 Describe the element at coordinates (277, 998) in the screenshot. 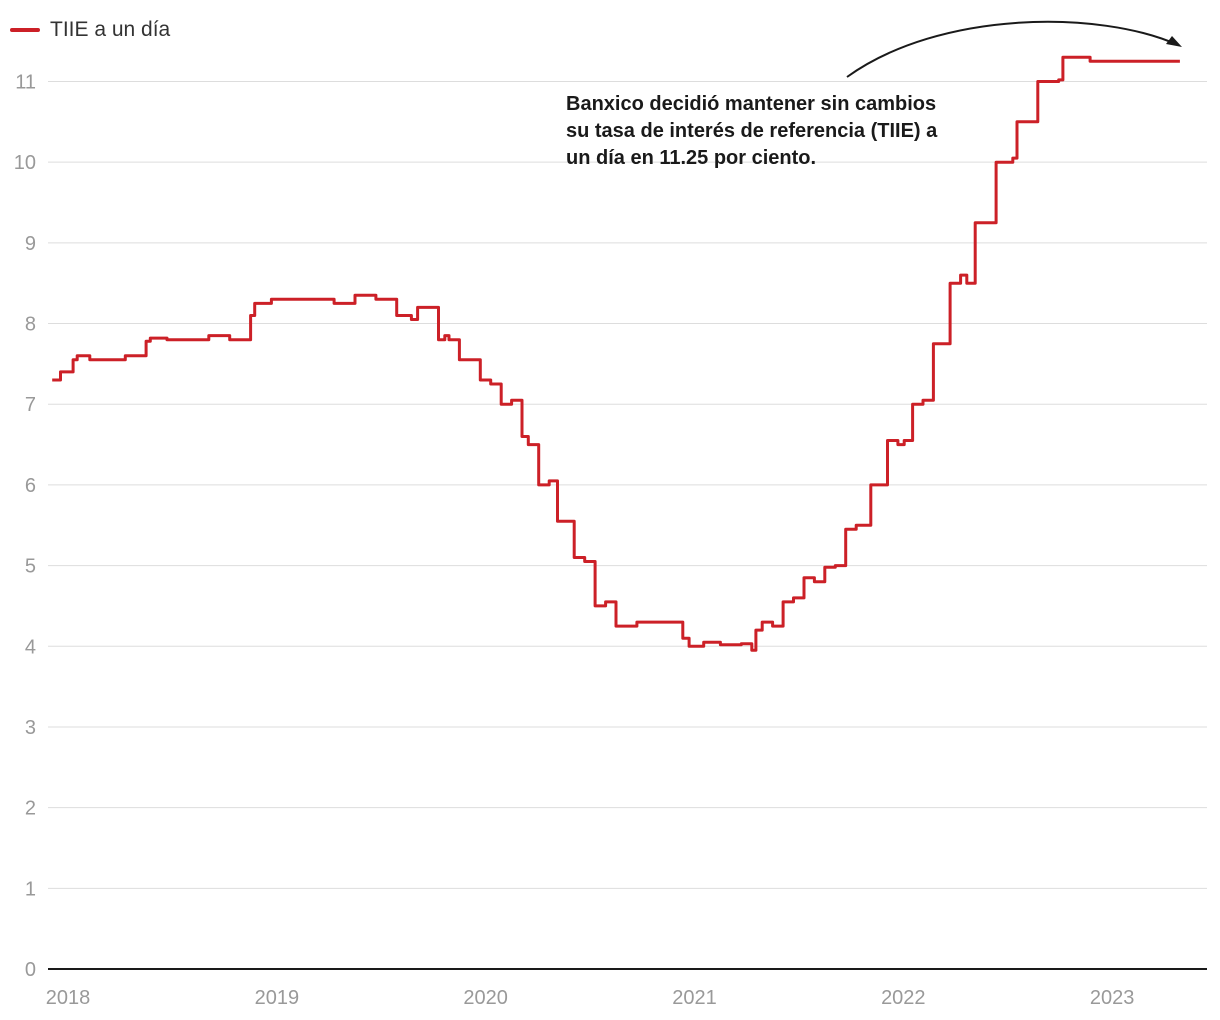

I see `x-tick-label: 2019` at that location.